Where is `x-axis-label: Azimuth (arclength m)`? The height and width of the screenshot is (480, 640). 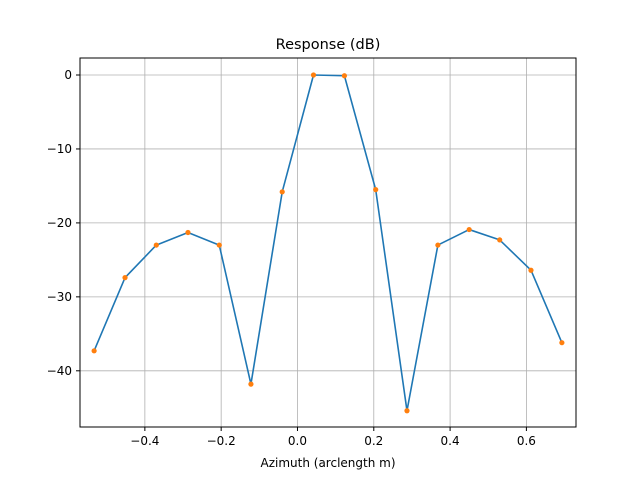 x-axis-label: Azimuth (arclength m) is located at coordinates (328, 463).